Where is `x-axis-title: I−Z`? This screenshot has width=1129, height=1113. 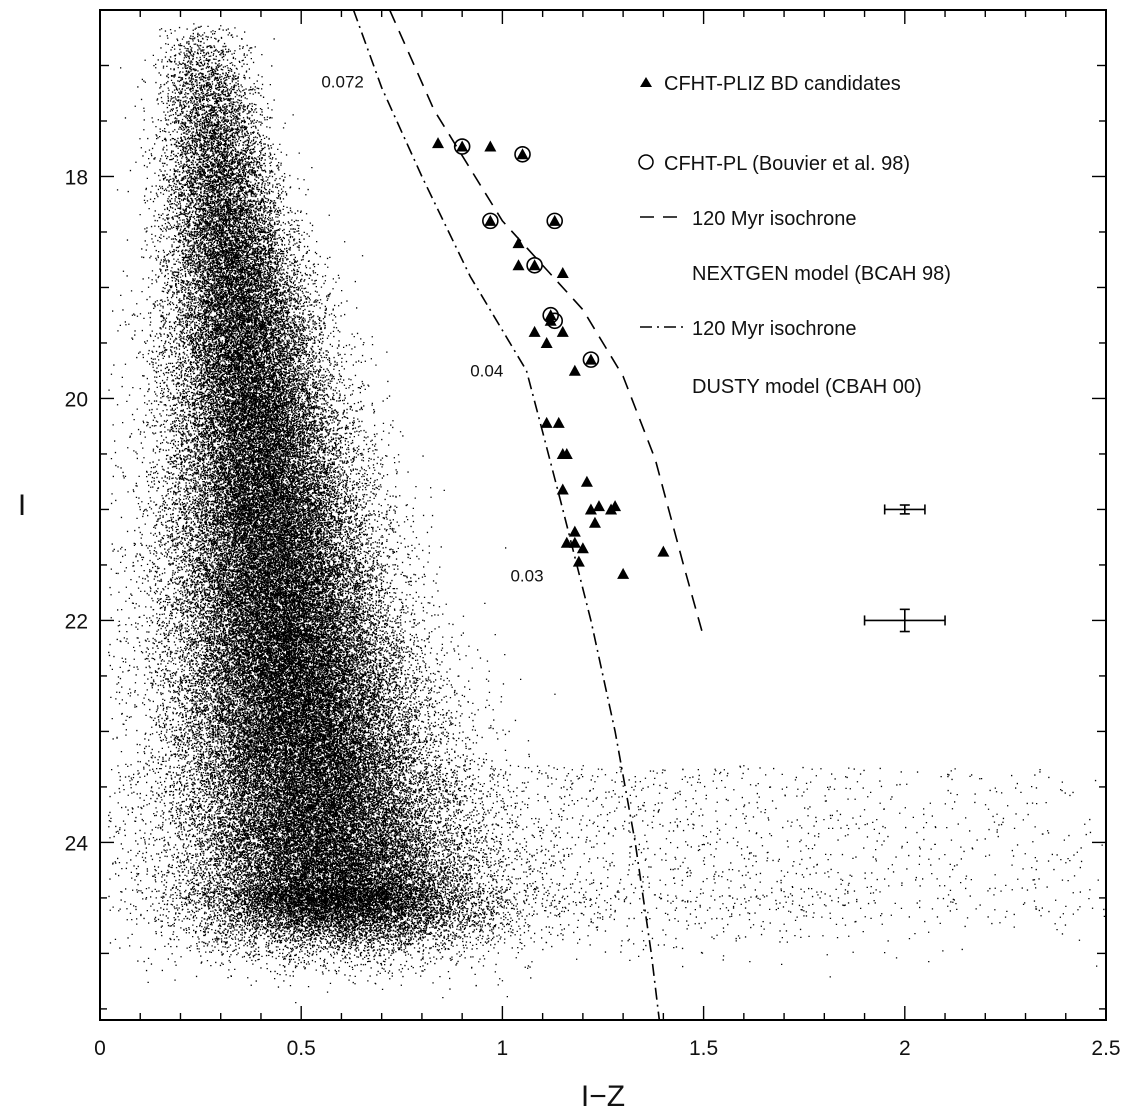
x-axis-title: I−Z is located at coordinates (603, 1096).